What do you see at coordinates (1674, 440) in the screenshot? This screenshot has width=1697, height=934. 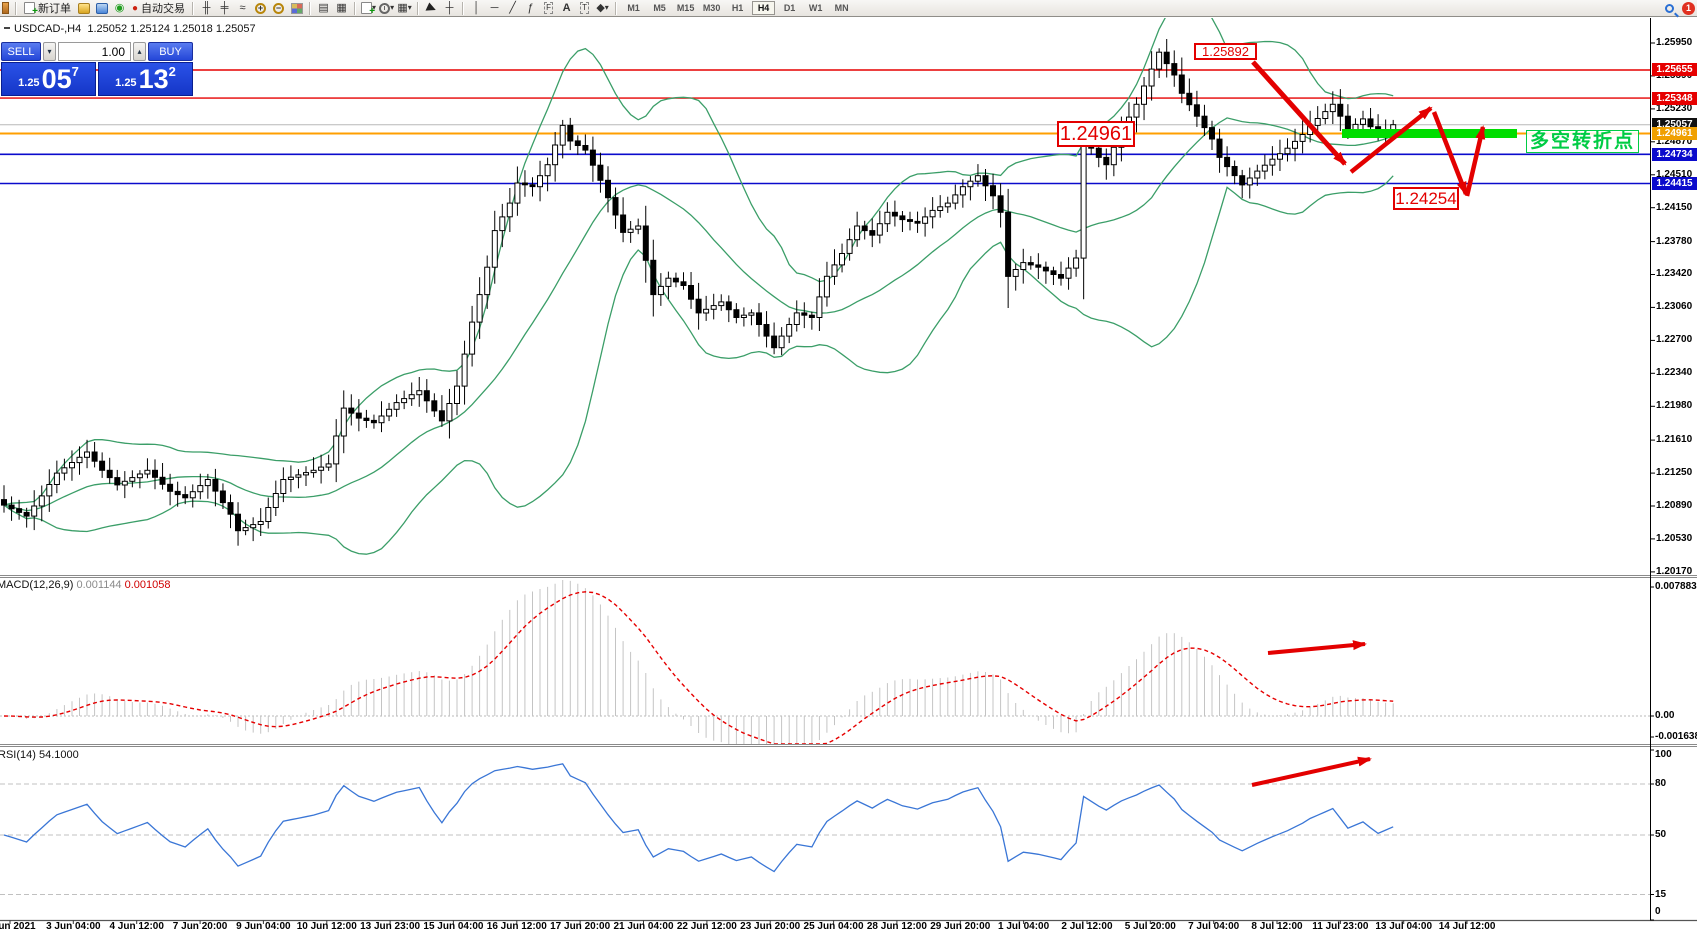 I see `price-tick-label: 1.21610` at bounding box center [1674, 440].